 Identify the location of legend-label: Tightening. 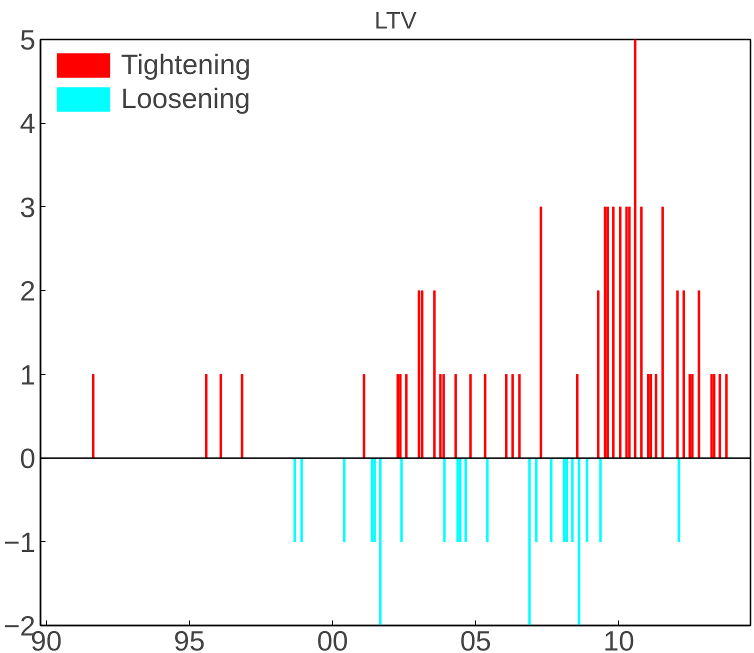
(186, 65).